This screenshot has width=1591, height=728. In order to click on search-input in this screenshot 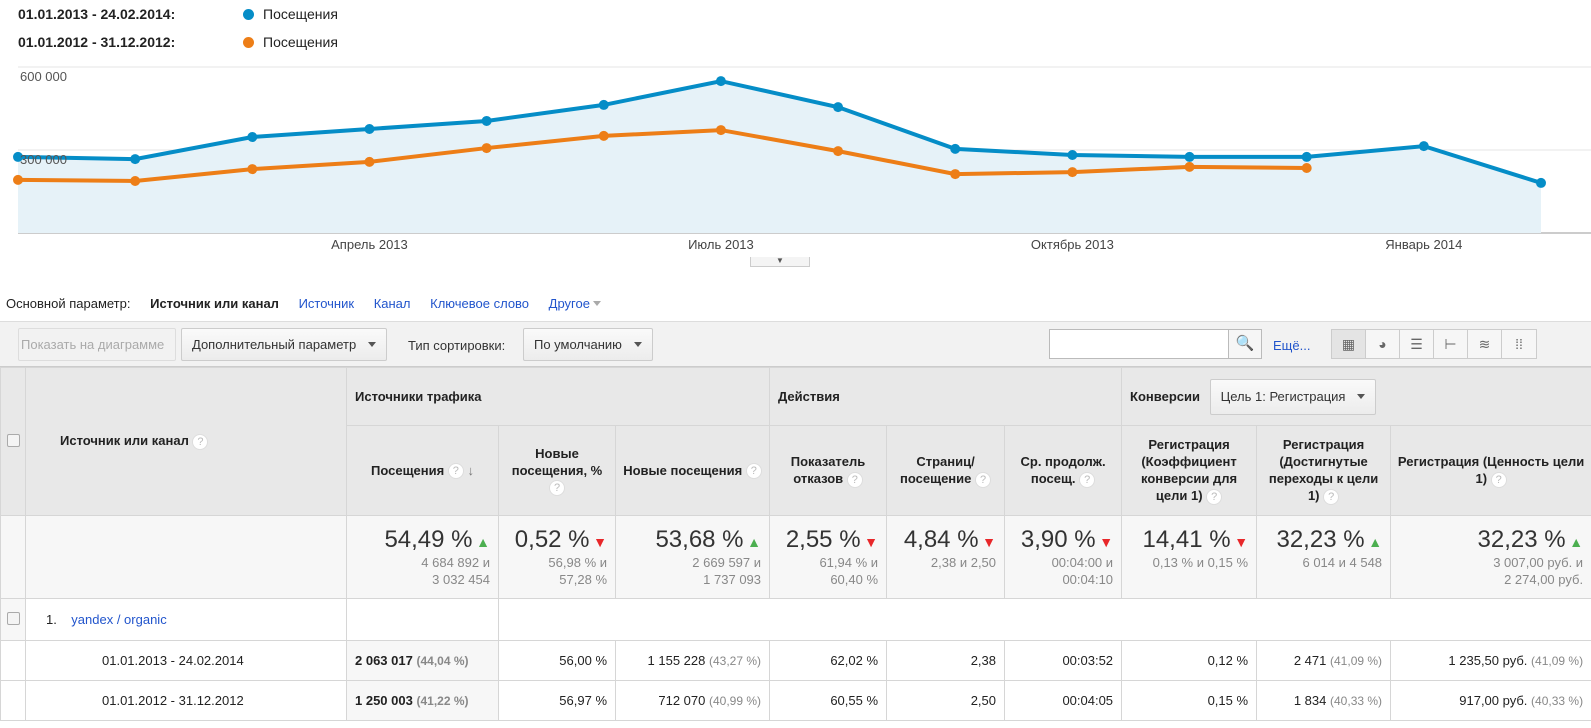, I will do `click(1139, 344)`.